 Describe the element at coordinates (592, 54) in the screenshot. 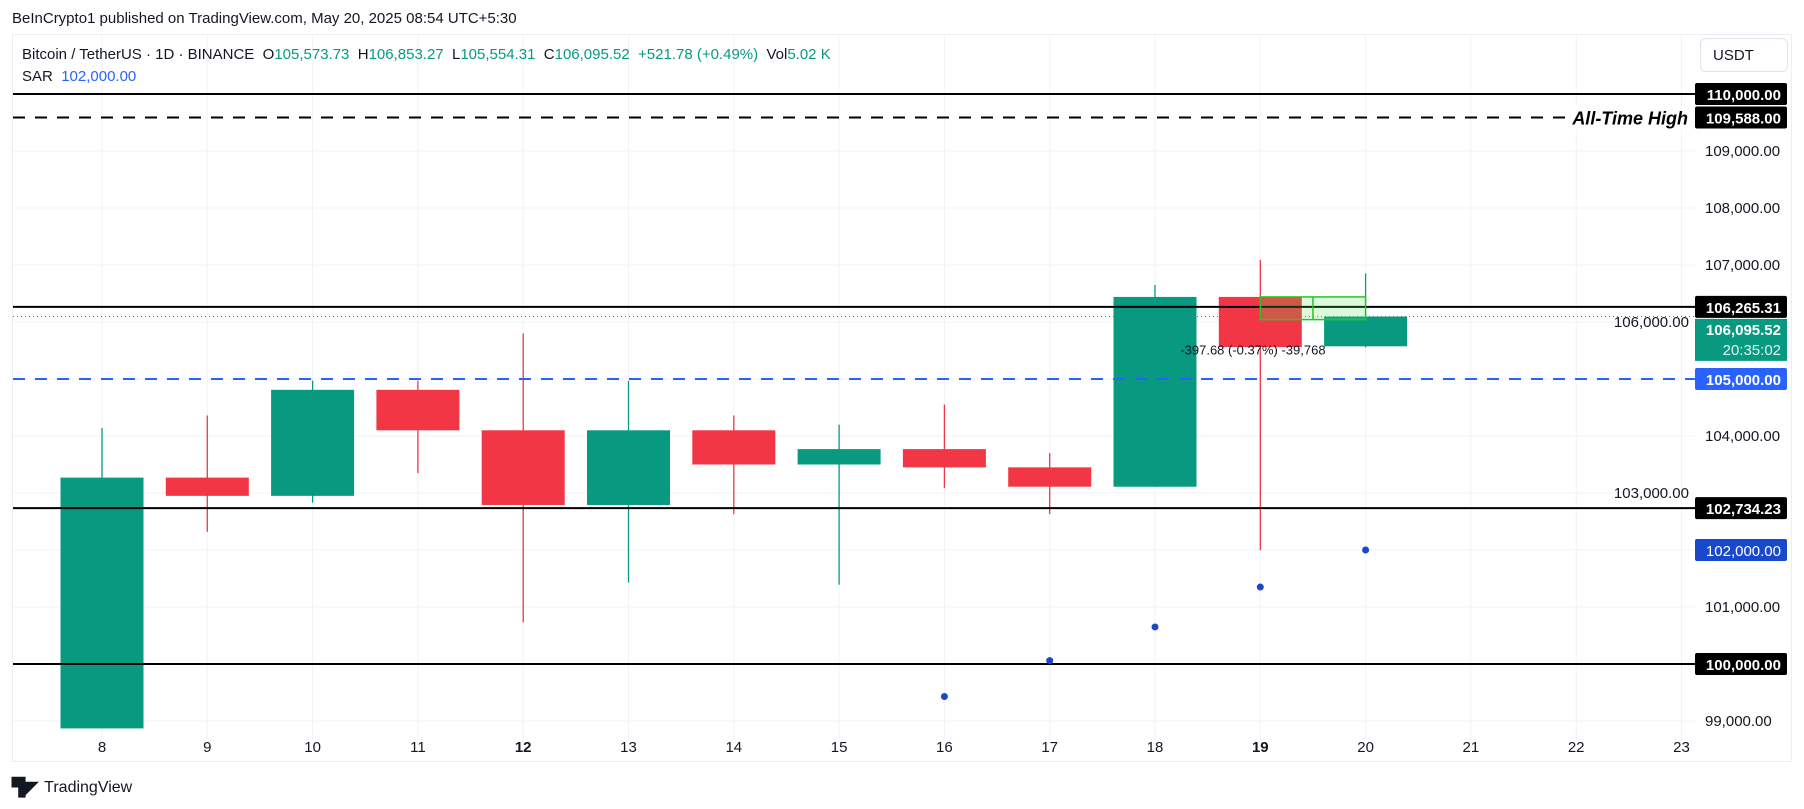

I see `close-value: 106,095.52` at that location.